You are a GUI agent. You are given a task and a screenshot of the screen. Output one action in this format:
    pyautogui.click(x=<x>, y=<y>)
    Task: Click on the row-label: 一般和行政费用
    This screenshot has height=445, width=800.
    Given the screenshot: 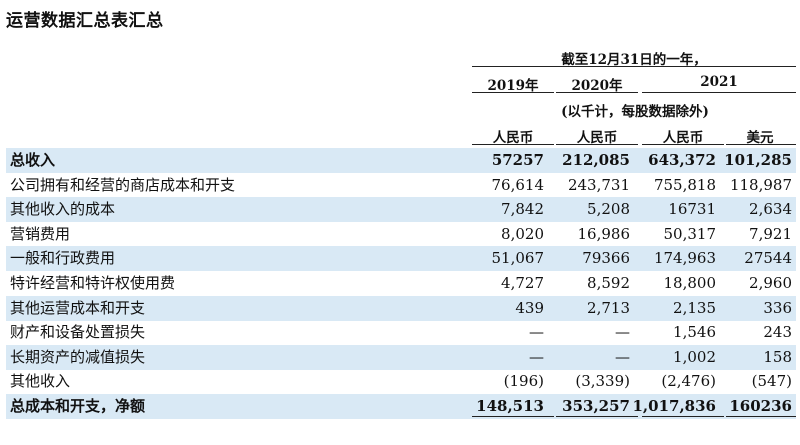 What is the action you would take?
    pyautogui.click(x=63, y=258)
    